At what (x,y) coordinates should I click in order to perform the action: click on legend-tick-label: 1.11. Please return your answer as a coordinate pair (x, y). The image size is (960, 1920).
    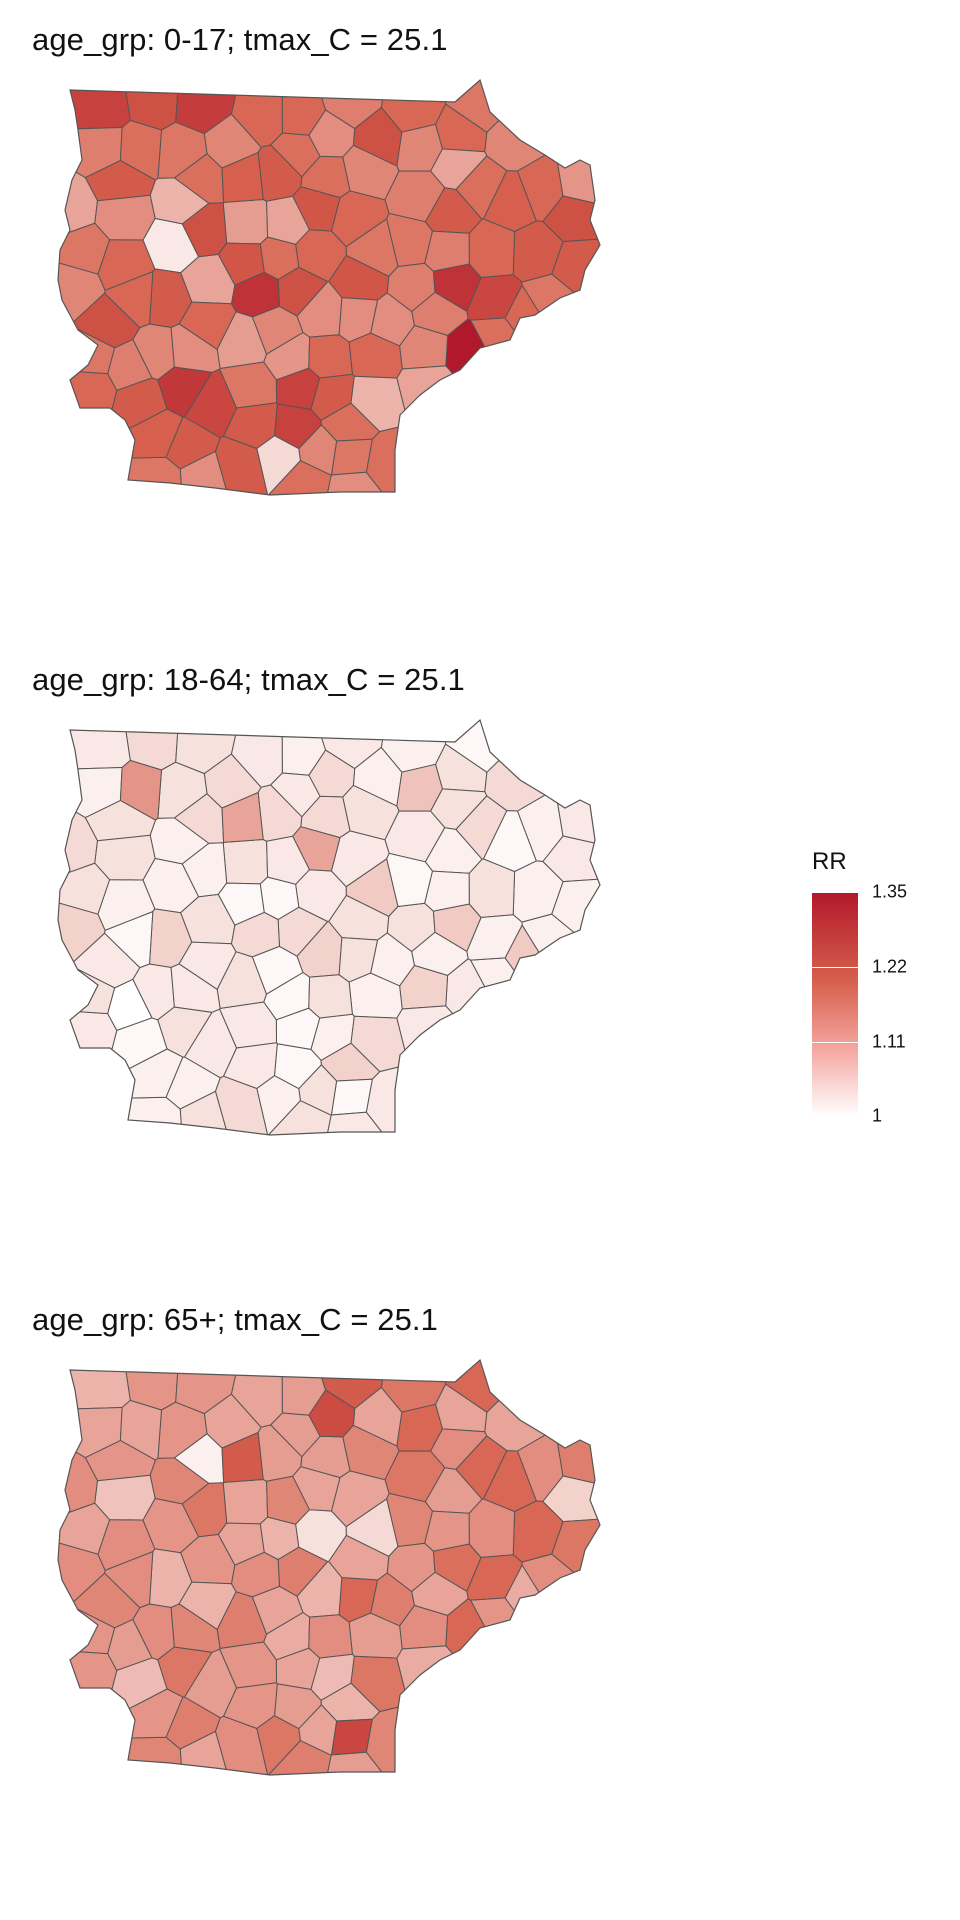
    Looking at the image, I should click on (889, 1041).